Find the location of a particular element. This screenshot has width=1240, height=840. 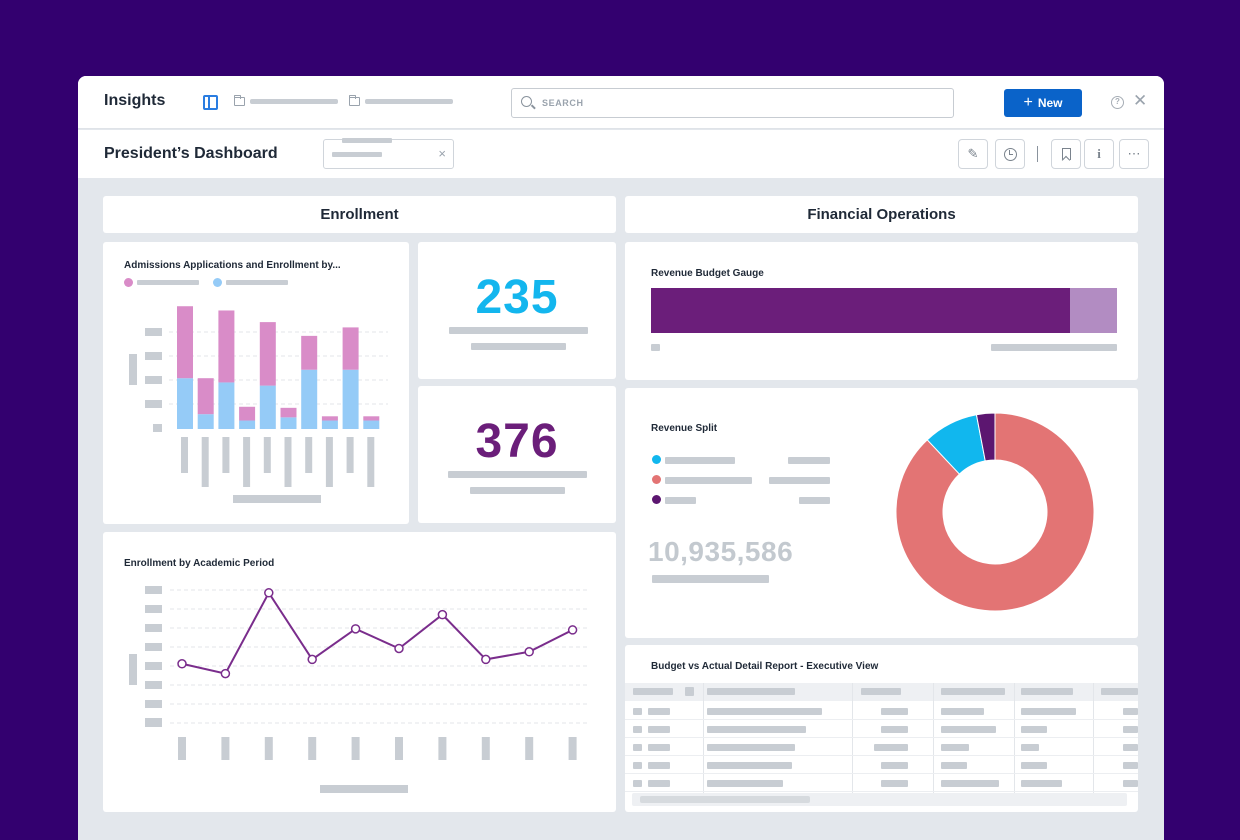

sort-icon is located at coordinates (689, 691).